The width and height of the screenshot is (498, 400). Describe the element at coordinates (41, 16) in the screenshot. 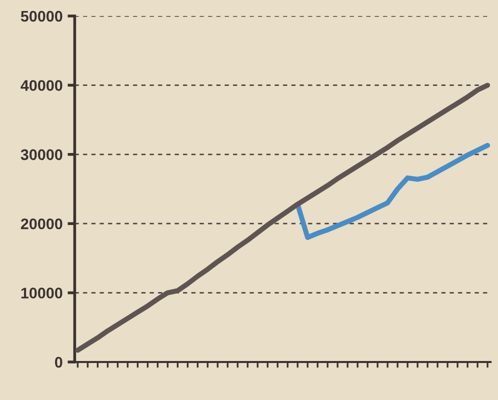

I see `y-tick-label: 50000` at that location.